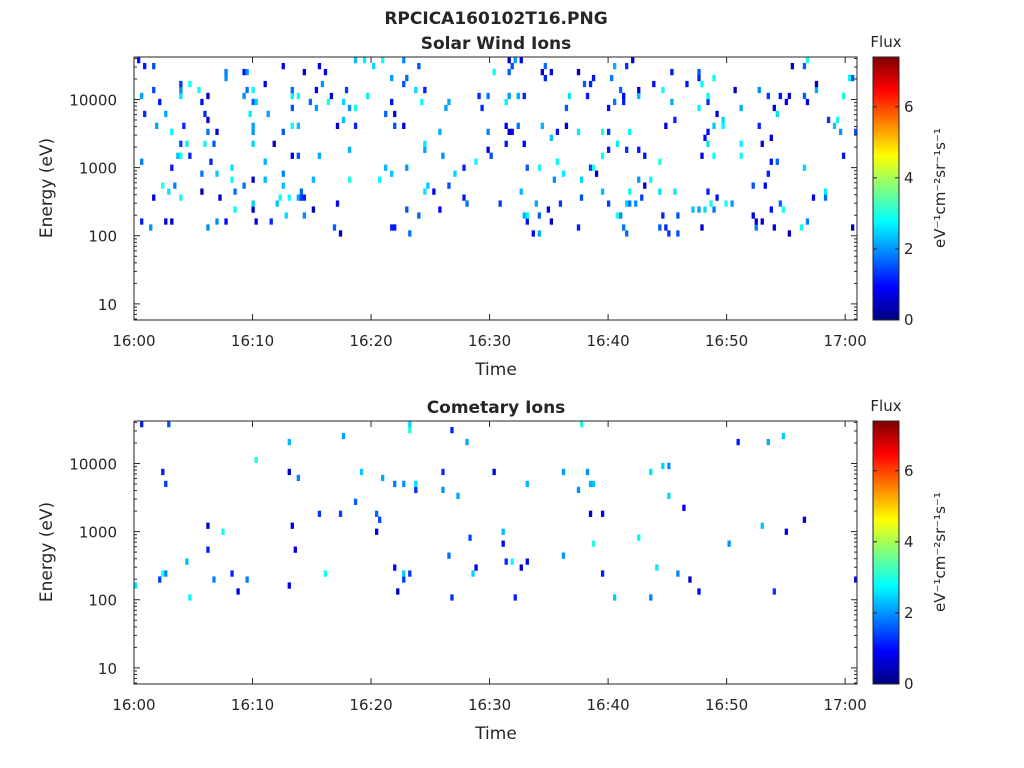  I want to click on colorbar-tick-label: 0, so click(909, 320).